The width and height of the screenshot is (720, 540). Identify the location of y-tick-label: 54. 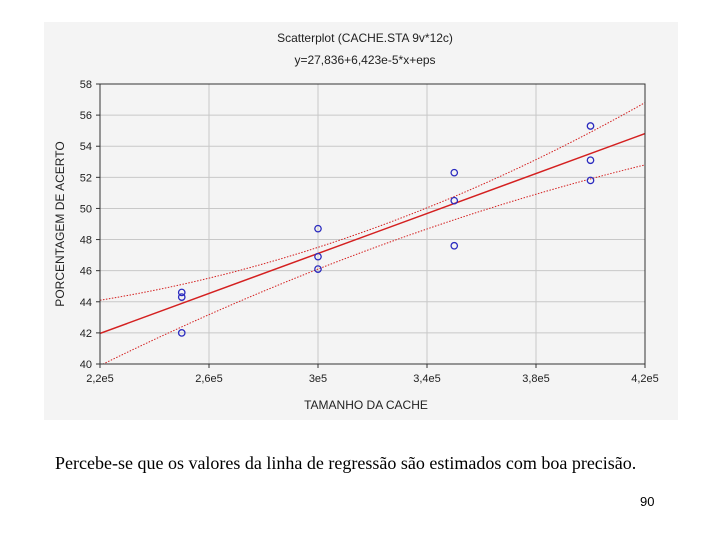
(86, 147).